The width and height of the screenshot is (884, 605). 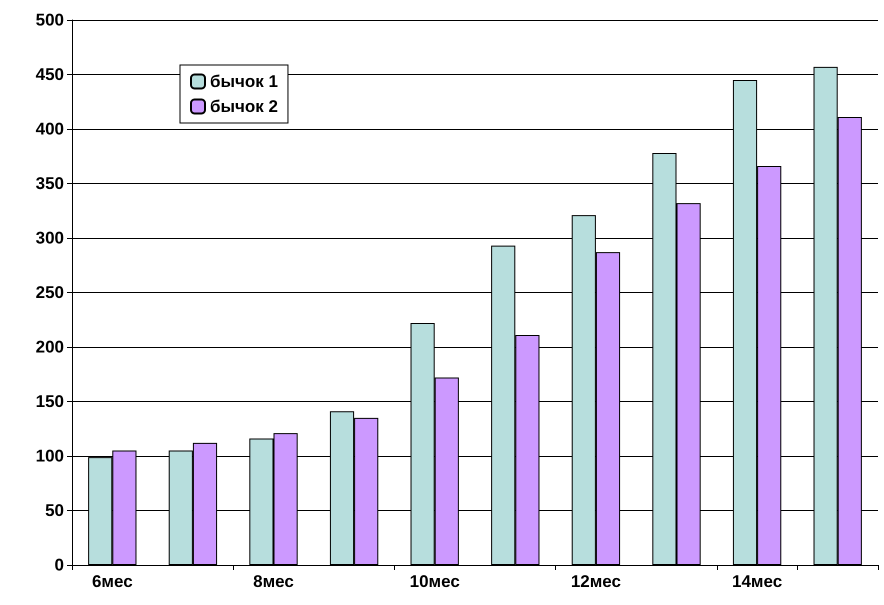 What do you see at coordinates (50, 292) in the screenshot?
I see `y-tick-label: 250` at bounding box center [50, 292].